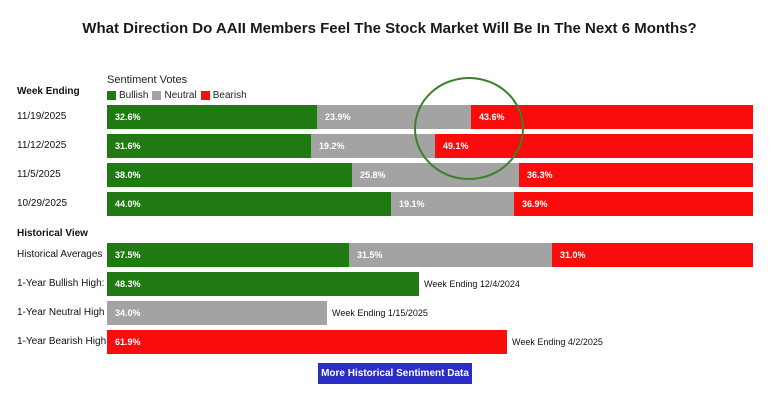 The height and width of the screenshot is (416, 779). What do you see at coordinates (395, 373) in the screenshot?
I see `more-historical-data-button: More Historical Sentiment Data` at bounding box center [395, 373].